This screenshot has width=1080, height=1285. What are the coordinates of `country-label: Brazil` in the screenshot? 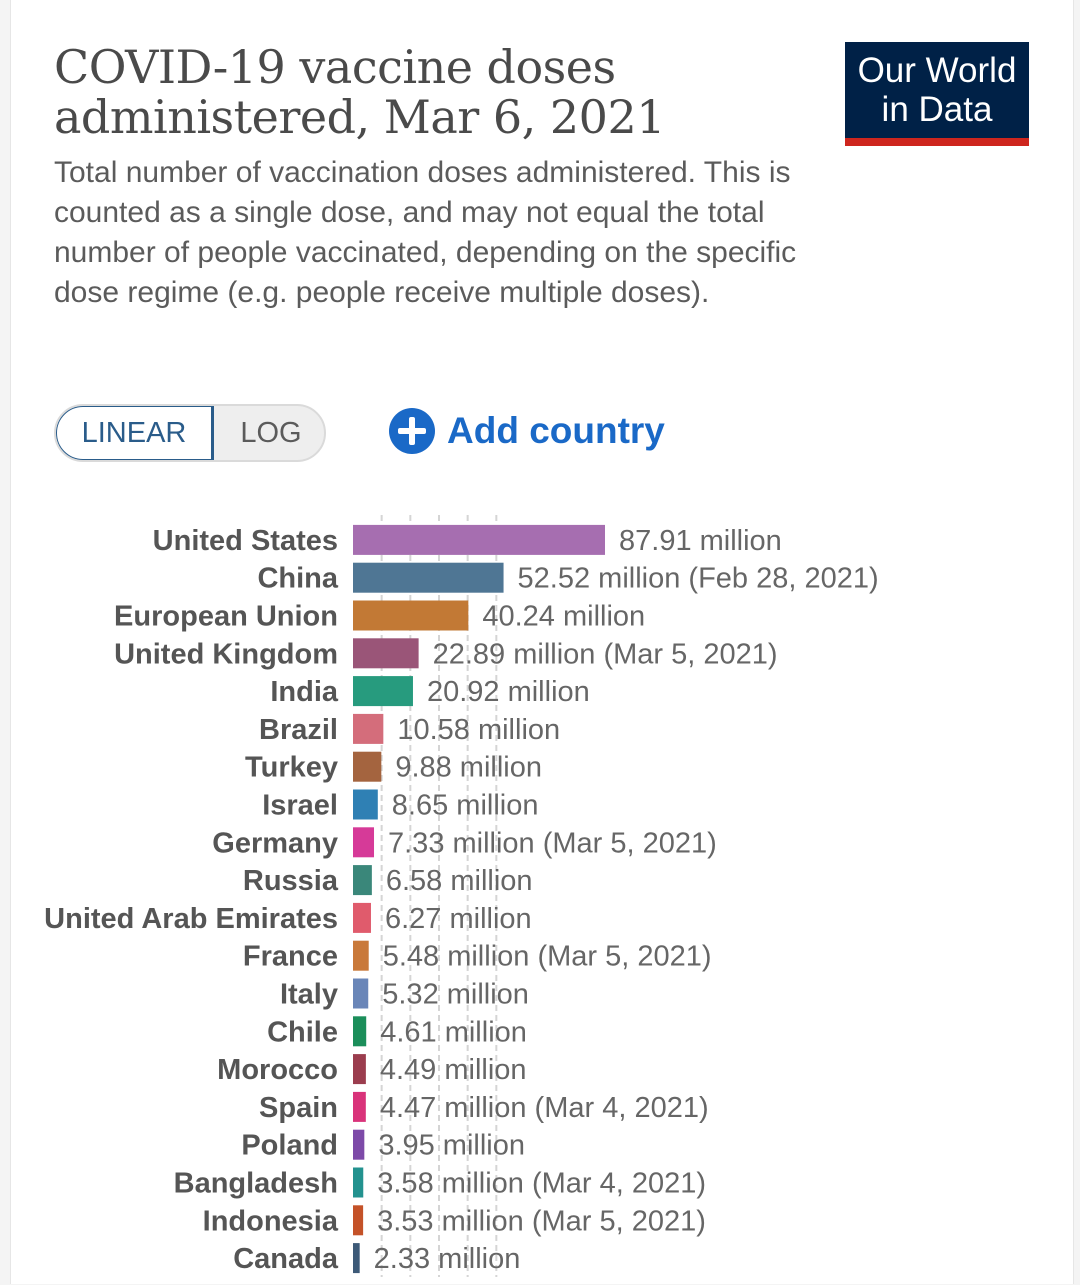 It's located at (298, 730).